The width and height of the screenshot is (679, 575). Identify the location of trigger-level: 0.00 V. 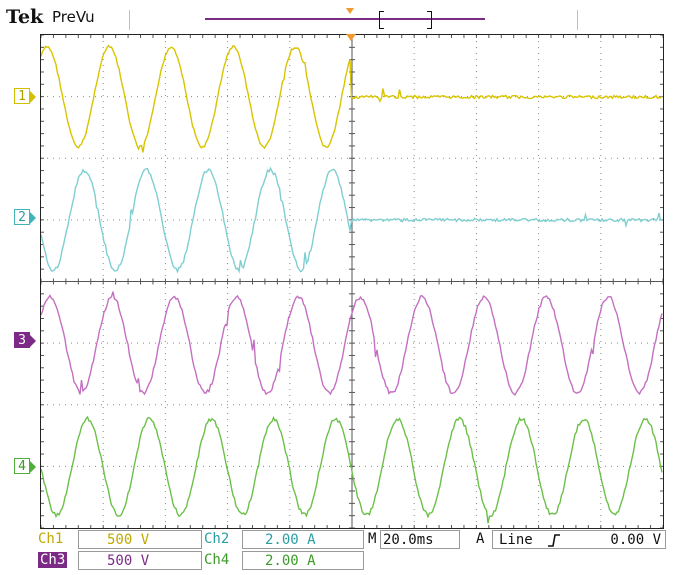
(635, 540).